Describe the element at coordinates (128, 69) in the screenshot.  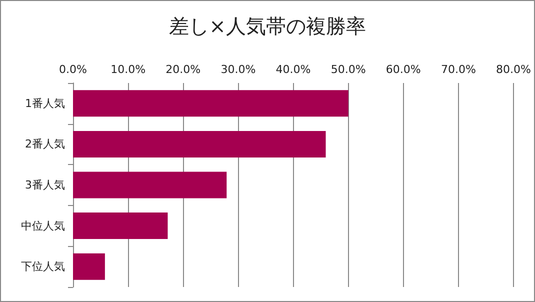
I see `x-tick-label: 10.0%` at that location.